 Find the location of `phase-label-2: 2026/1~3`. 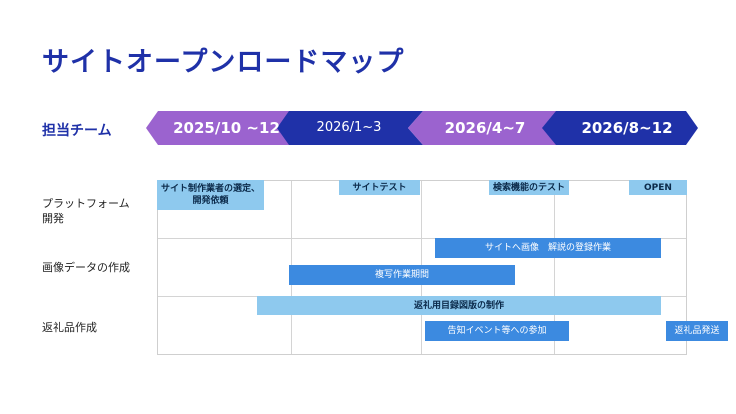

phase-label-2: 2026/1~3 is located at coordinates (349, 127).